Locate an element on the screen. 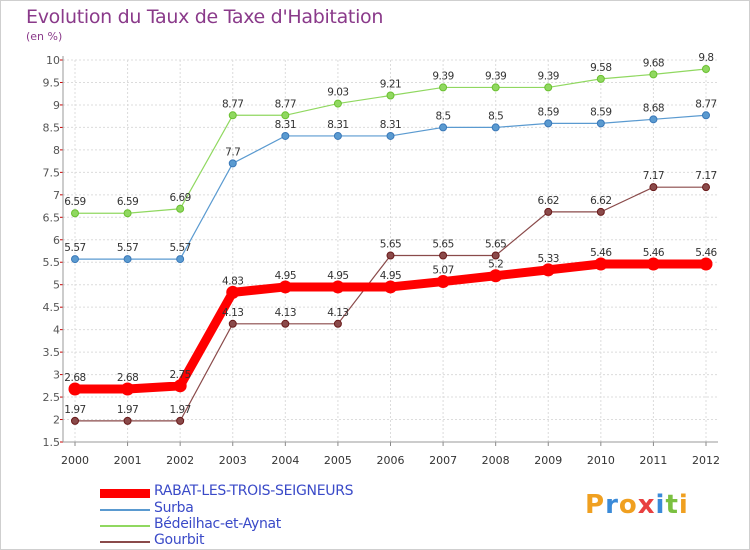  data-label: 9.21 is located at coordinates (390, 85).